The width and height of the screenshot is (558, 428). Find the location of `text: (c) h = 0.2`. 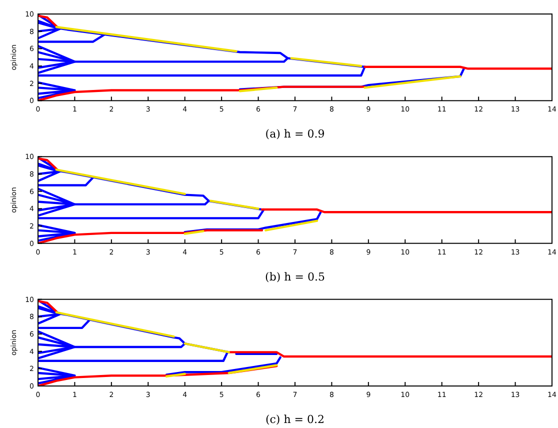

text: (c) h = 0.2 is located at coordinates (295, 419).